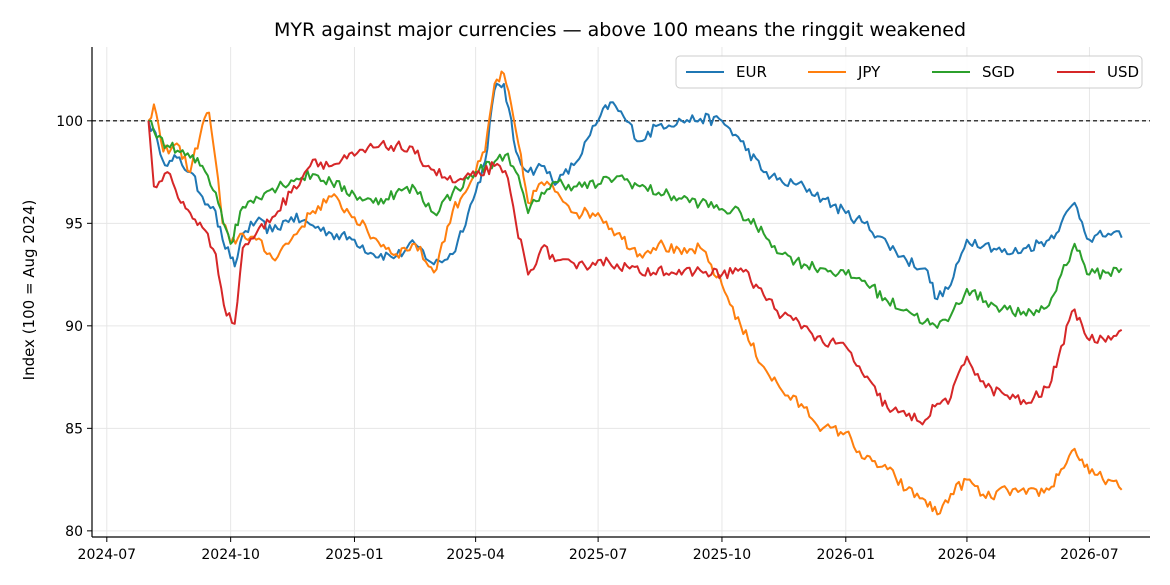 The width and height of the screenshot is (1170, 585). What do you see at coordinates (74, 532) in the screenshot?
I see `y-tick-label: 80` at bounding box center [74, 532].